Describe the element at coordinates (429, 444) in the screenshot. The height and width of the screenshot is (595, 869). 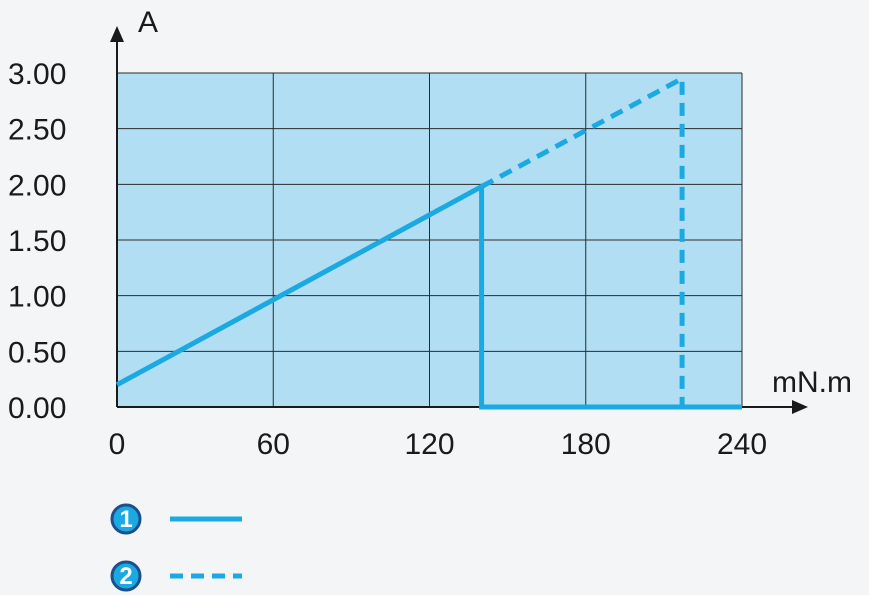
I see `x-tick-label: 120` at that location.